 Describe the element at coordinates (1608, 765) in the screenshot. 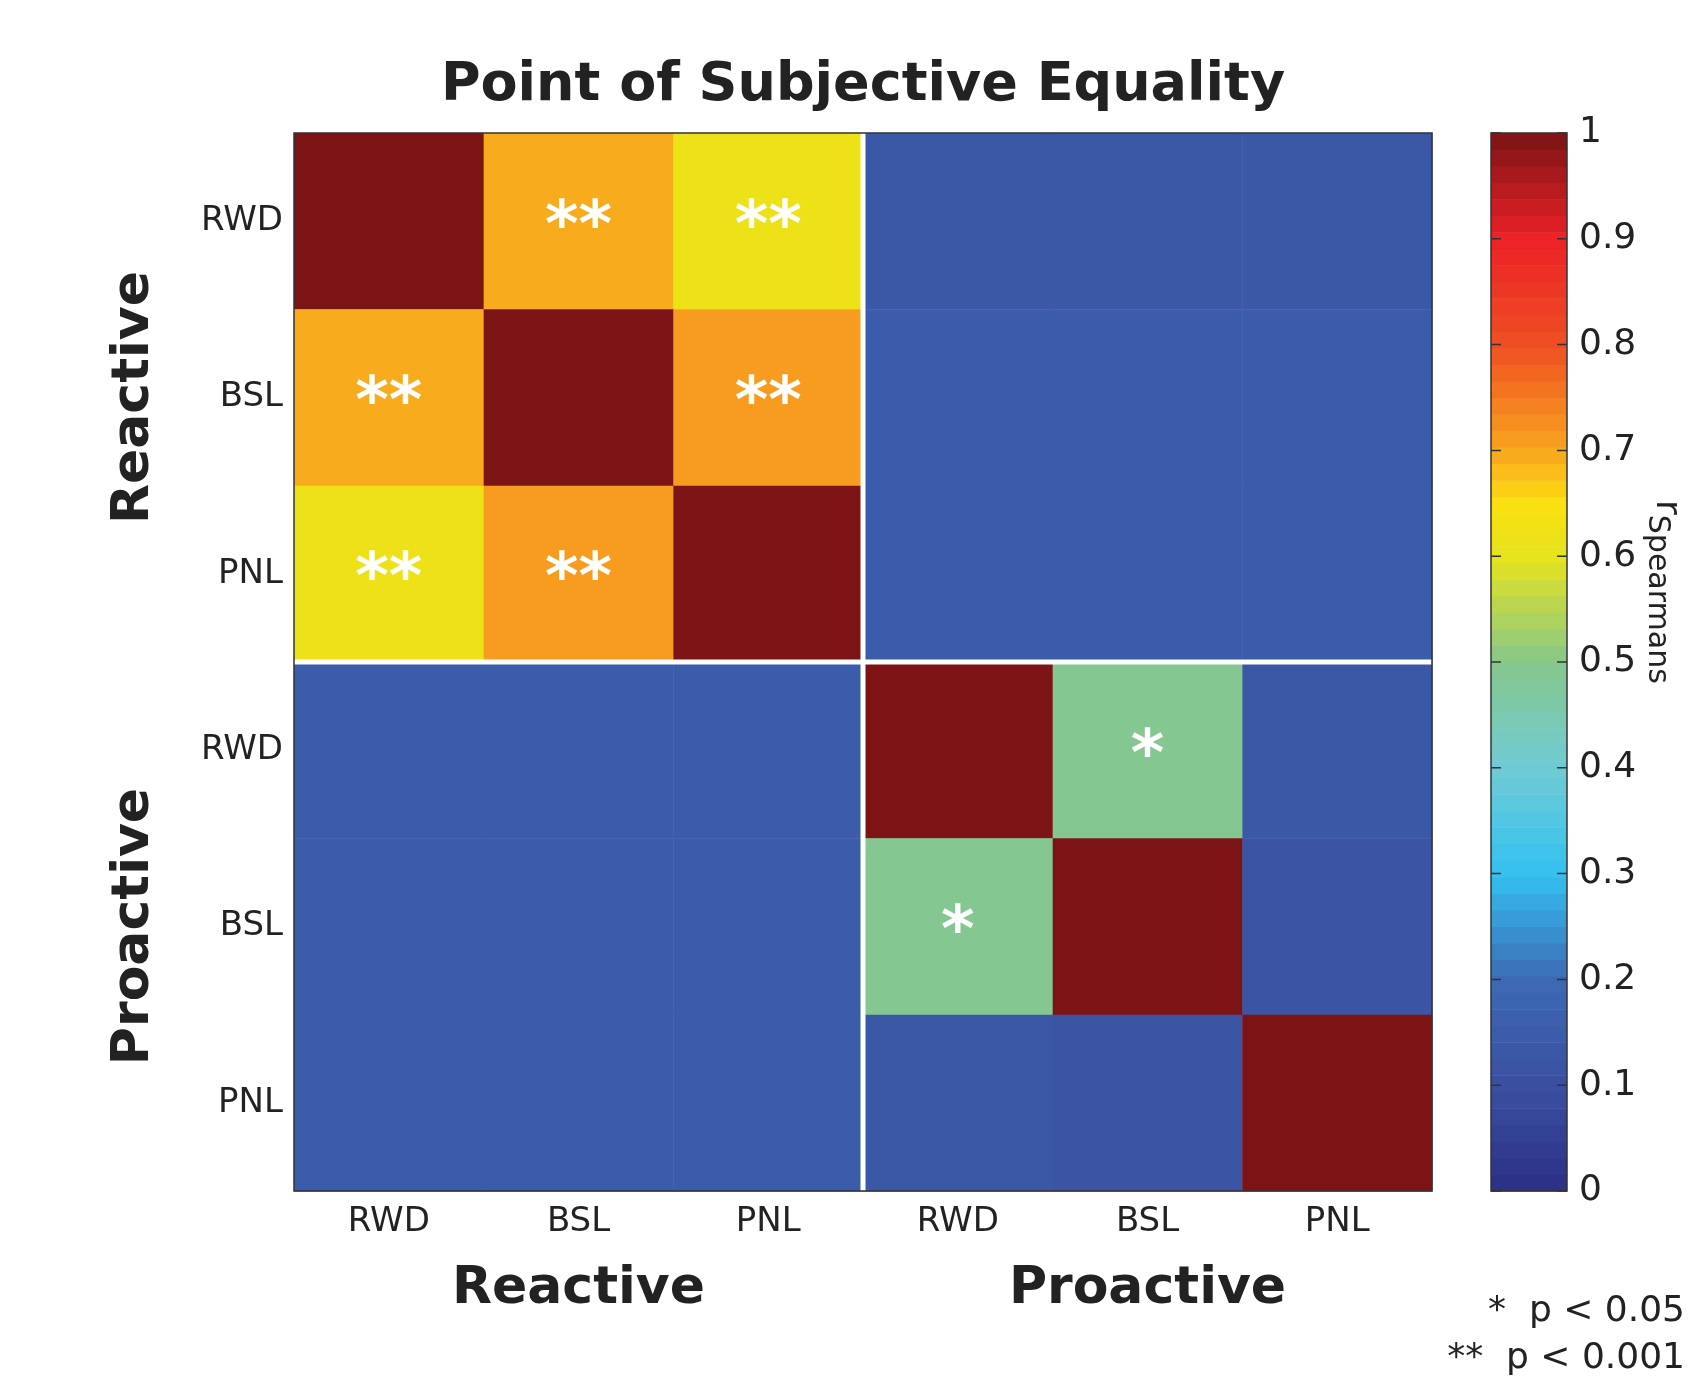

I see `color-bar-label: 0.4` at that location.